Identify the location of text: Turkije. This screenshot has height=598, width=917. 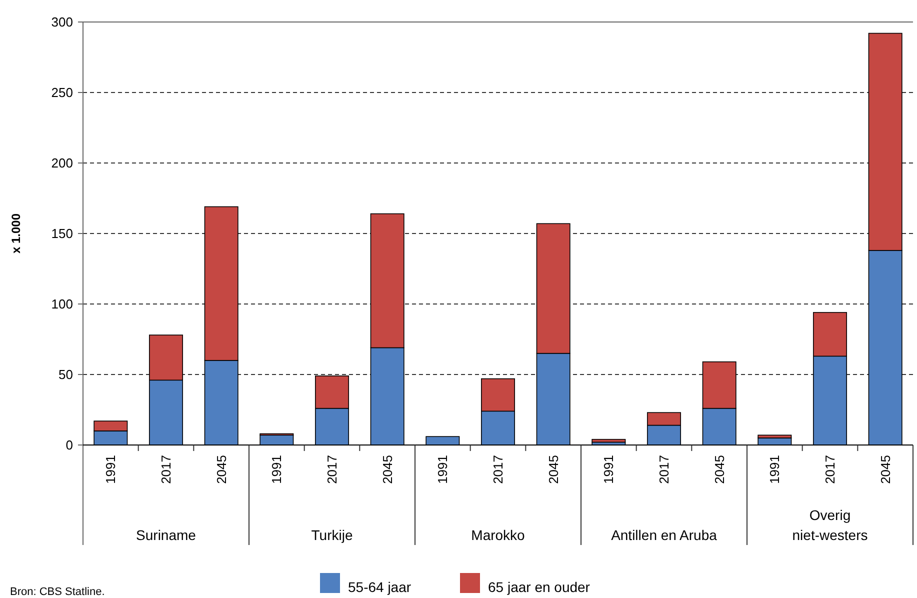
(332, 535).